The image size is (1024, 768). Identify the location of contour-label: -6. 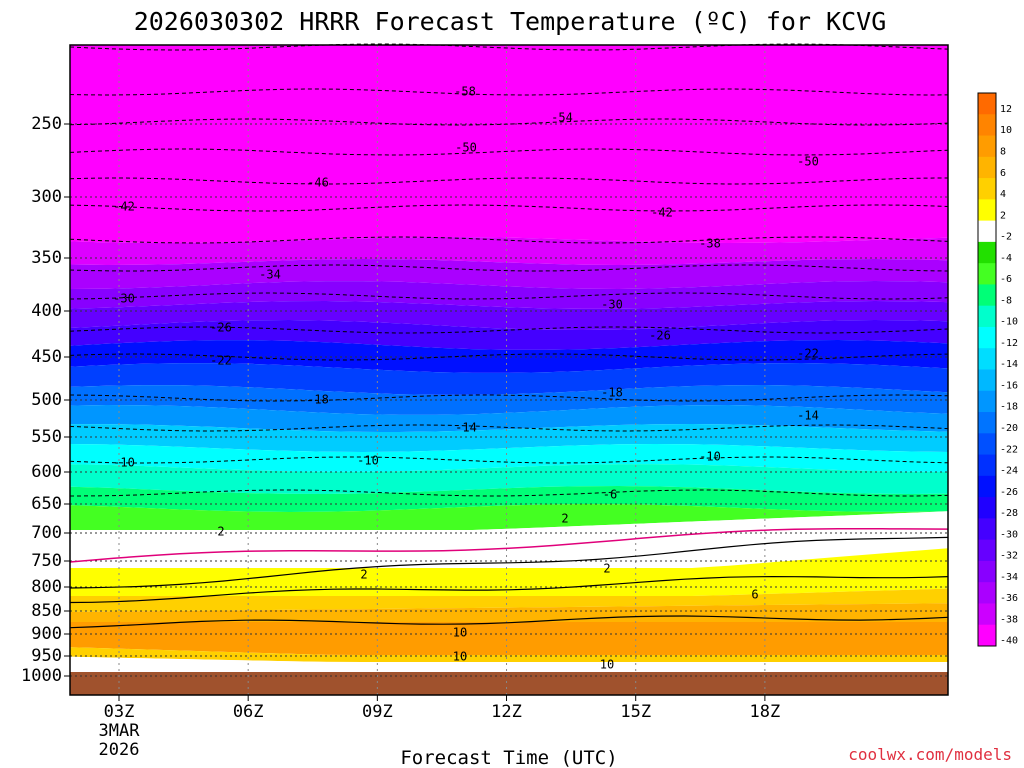
(610, 495).